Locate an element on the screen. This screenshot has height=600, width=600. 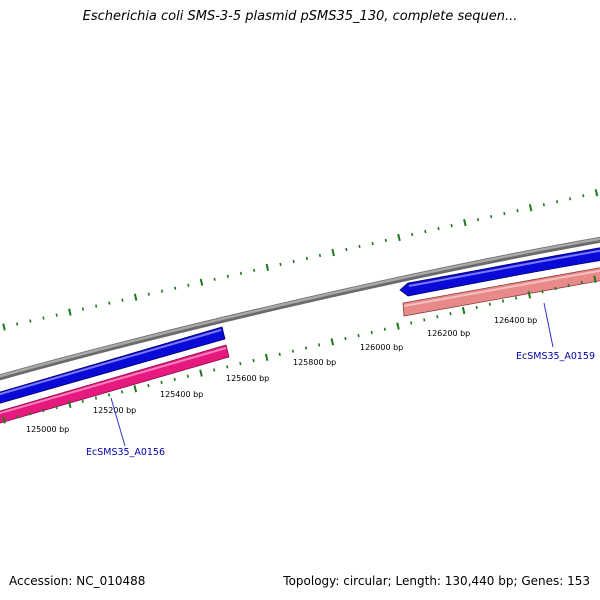
accession-text: Accession: NC_010488 is located at coordinates (77, 581).